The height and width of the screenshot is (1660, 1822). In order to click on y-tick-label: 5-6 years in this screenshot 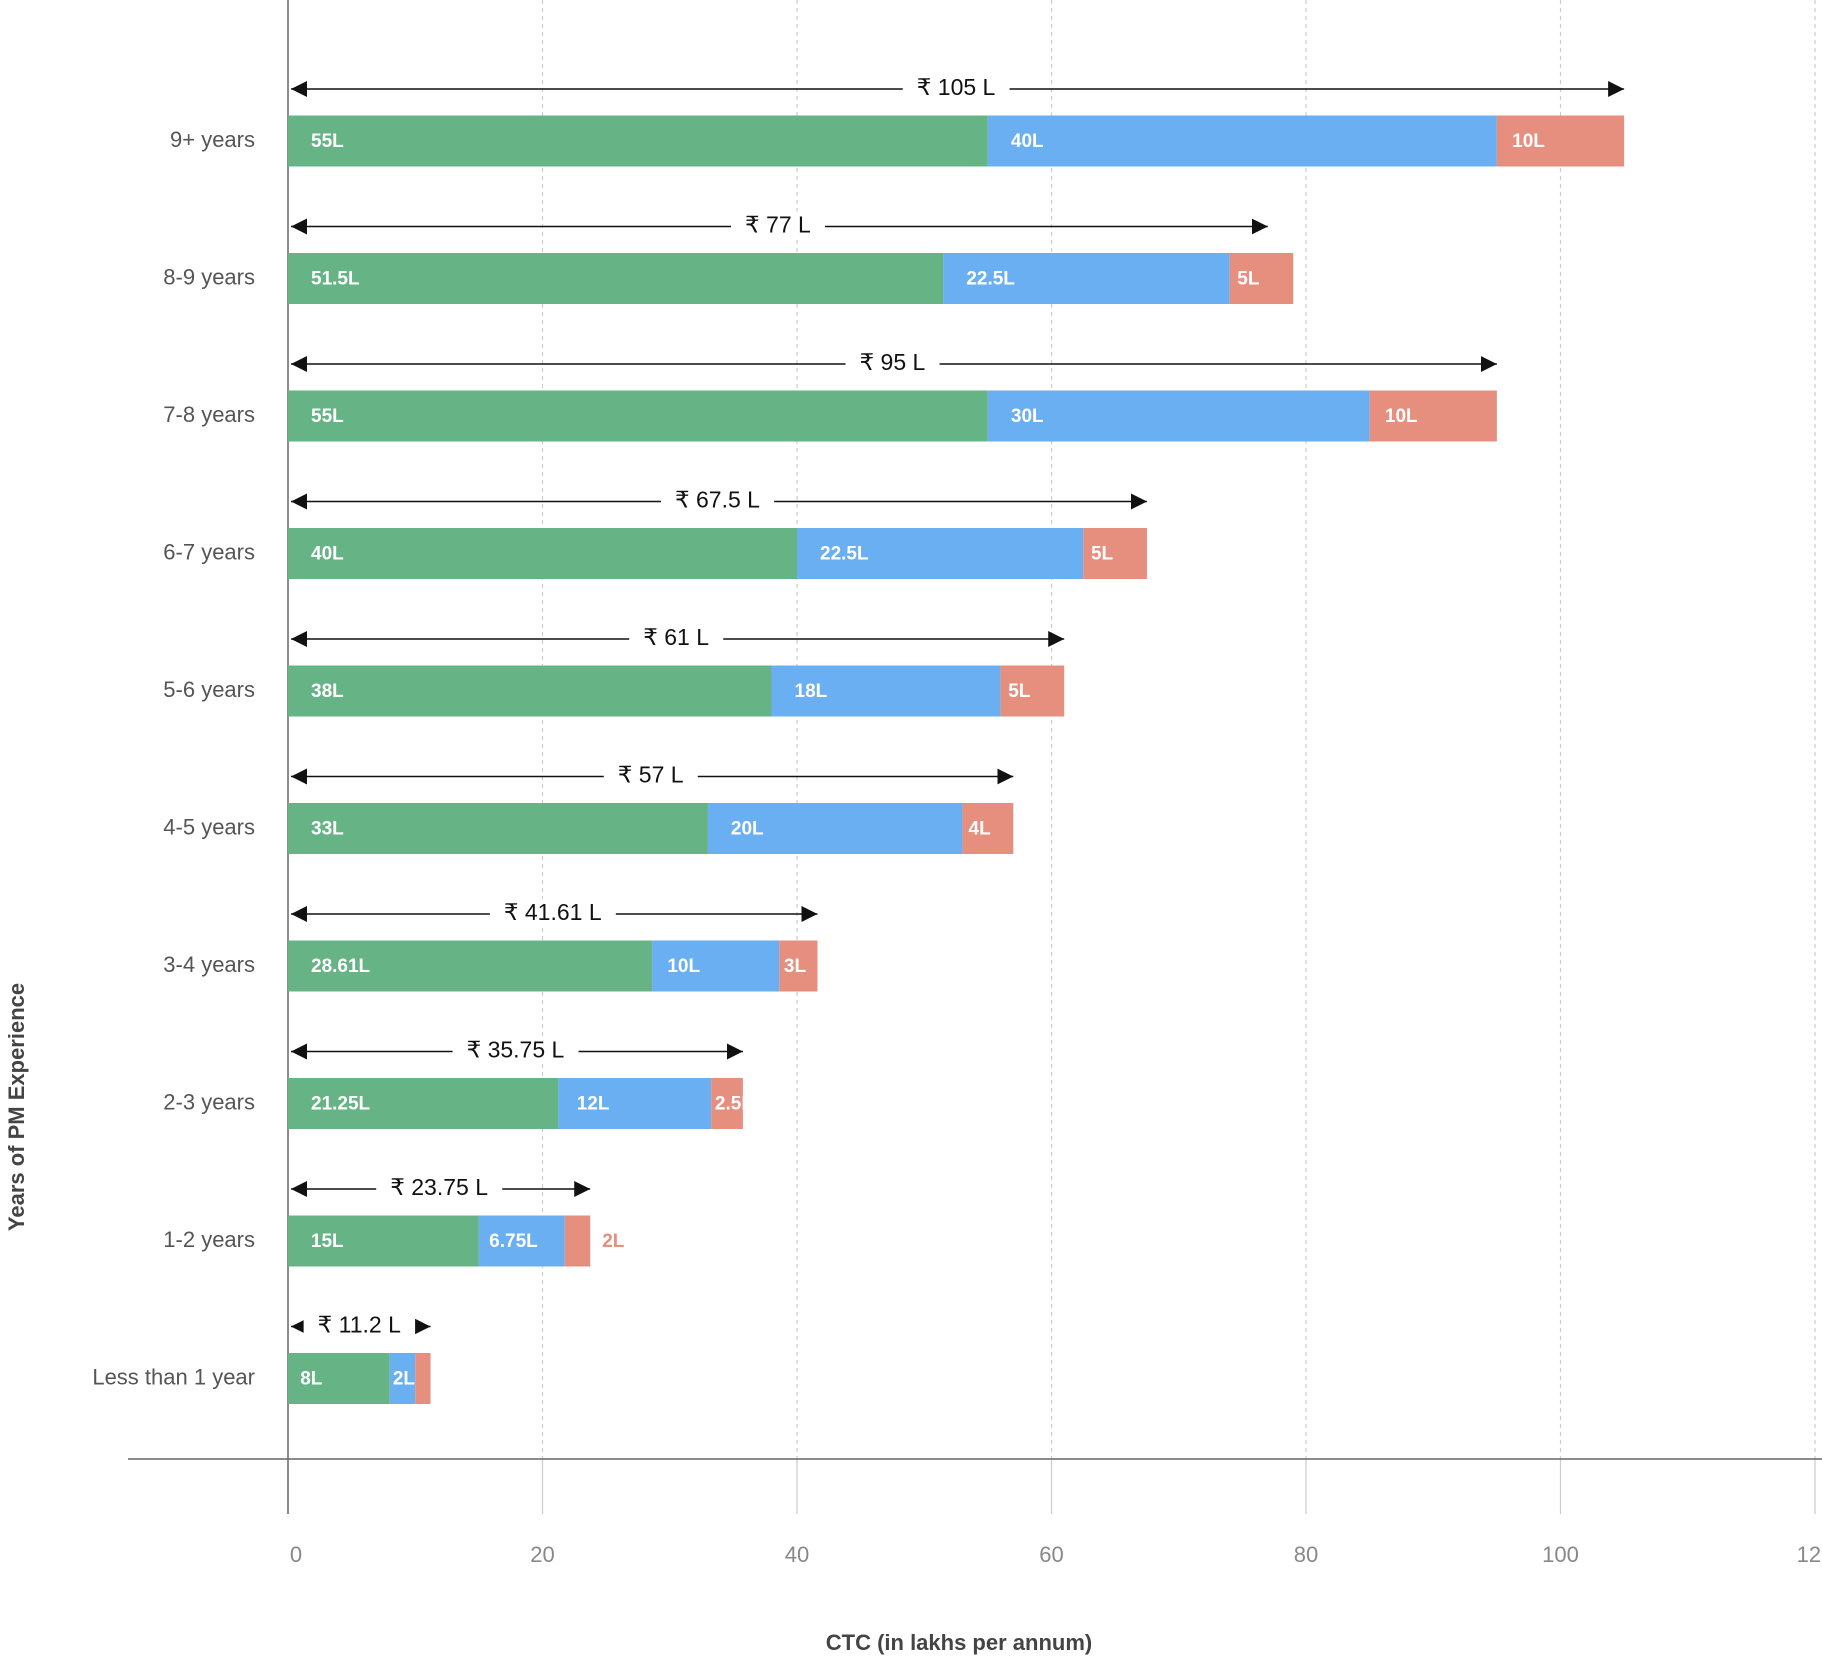, I will do `click(209, 689)`.